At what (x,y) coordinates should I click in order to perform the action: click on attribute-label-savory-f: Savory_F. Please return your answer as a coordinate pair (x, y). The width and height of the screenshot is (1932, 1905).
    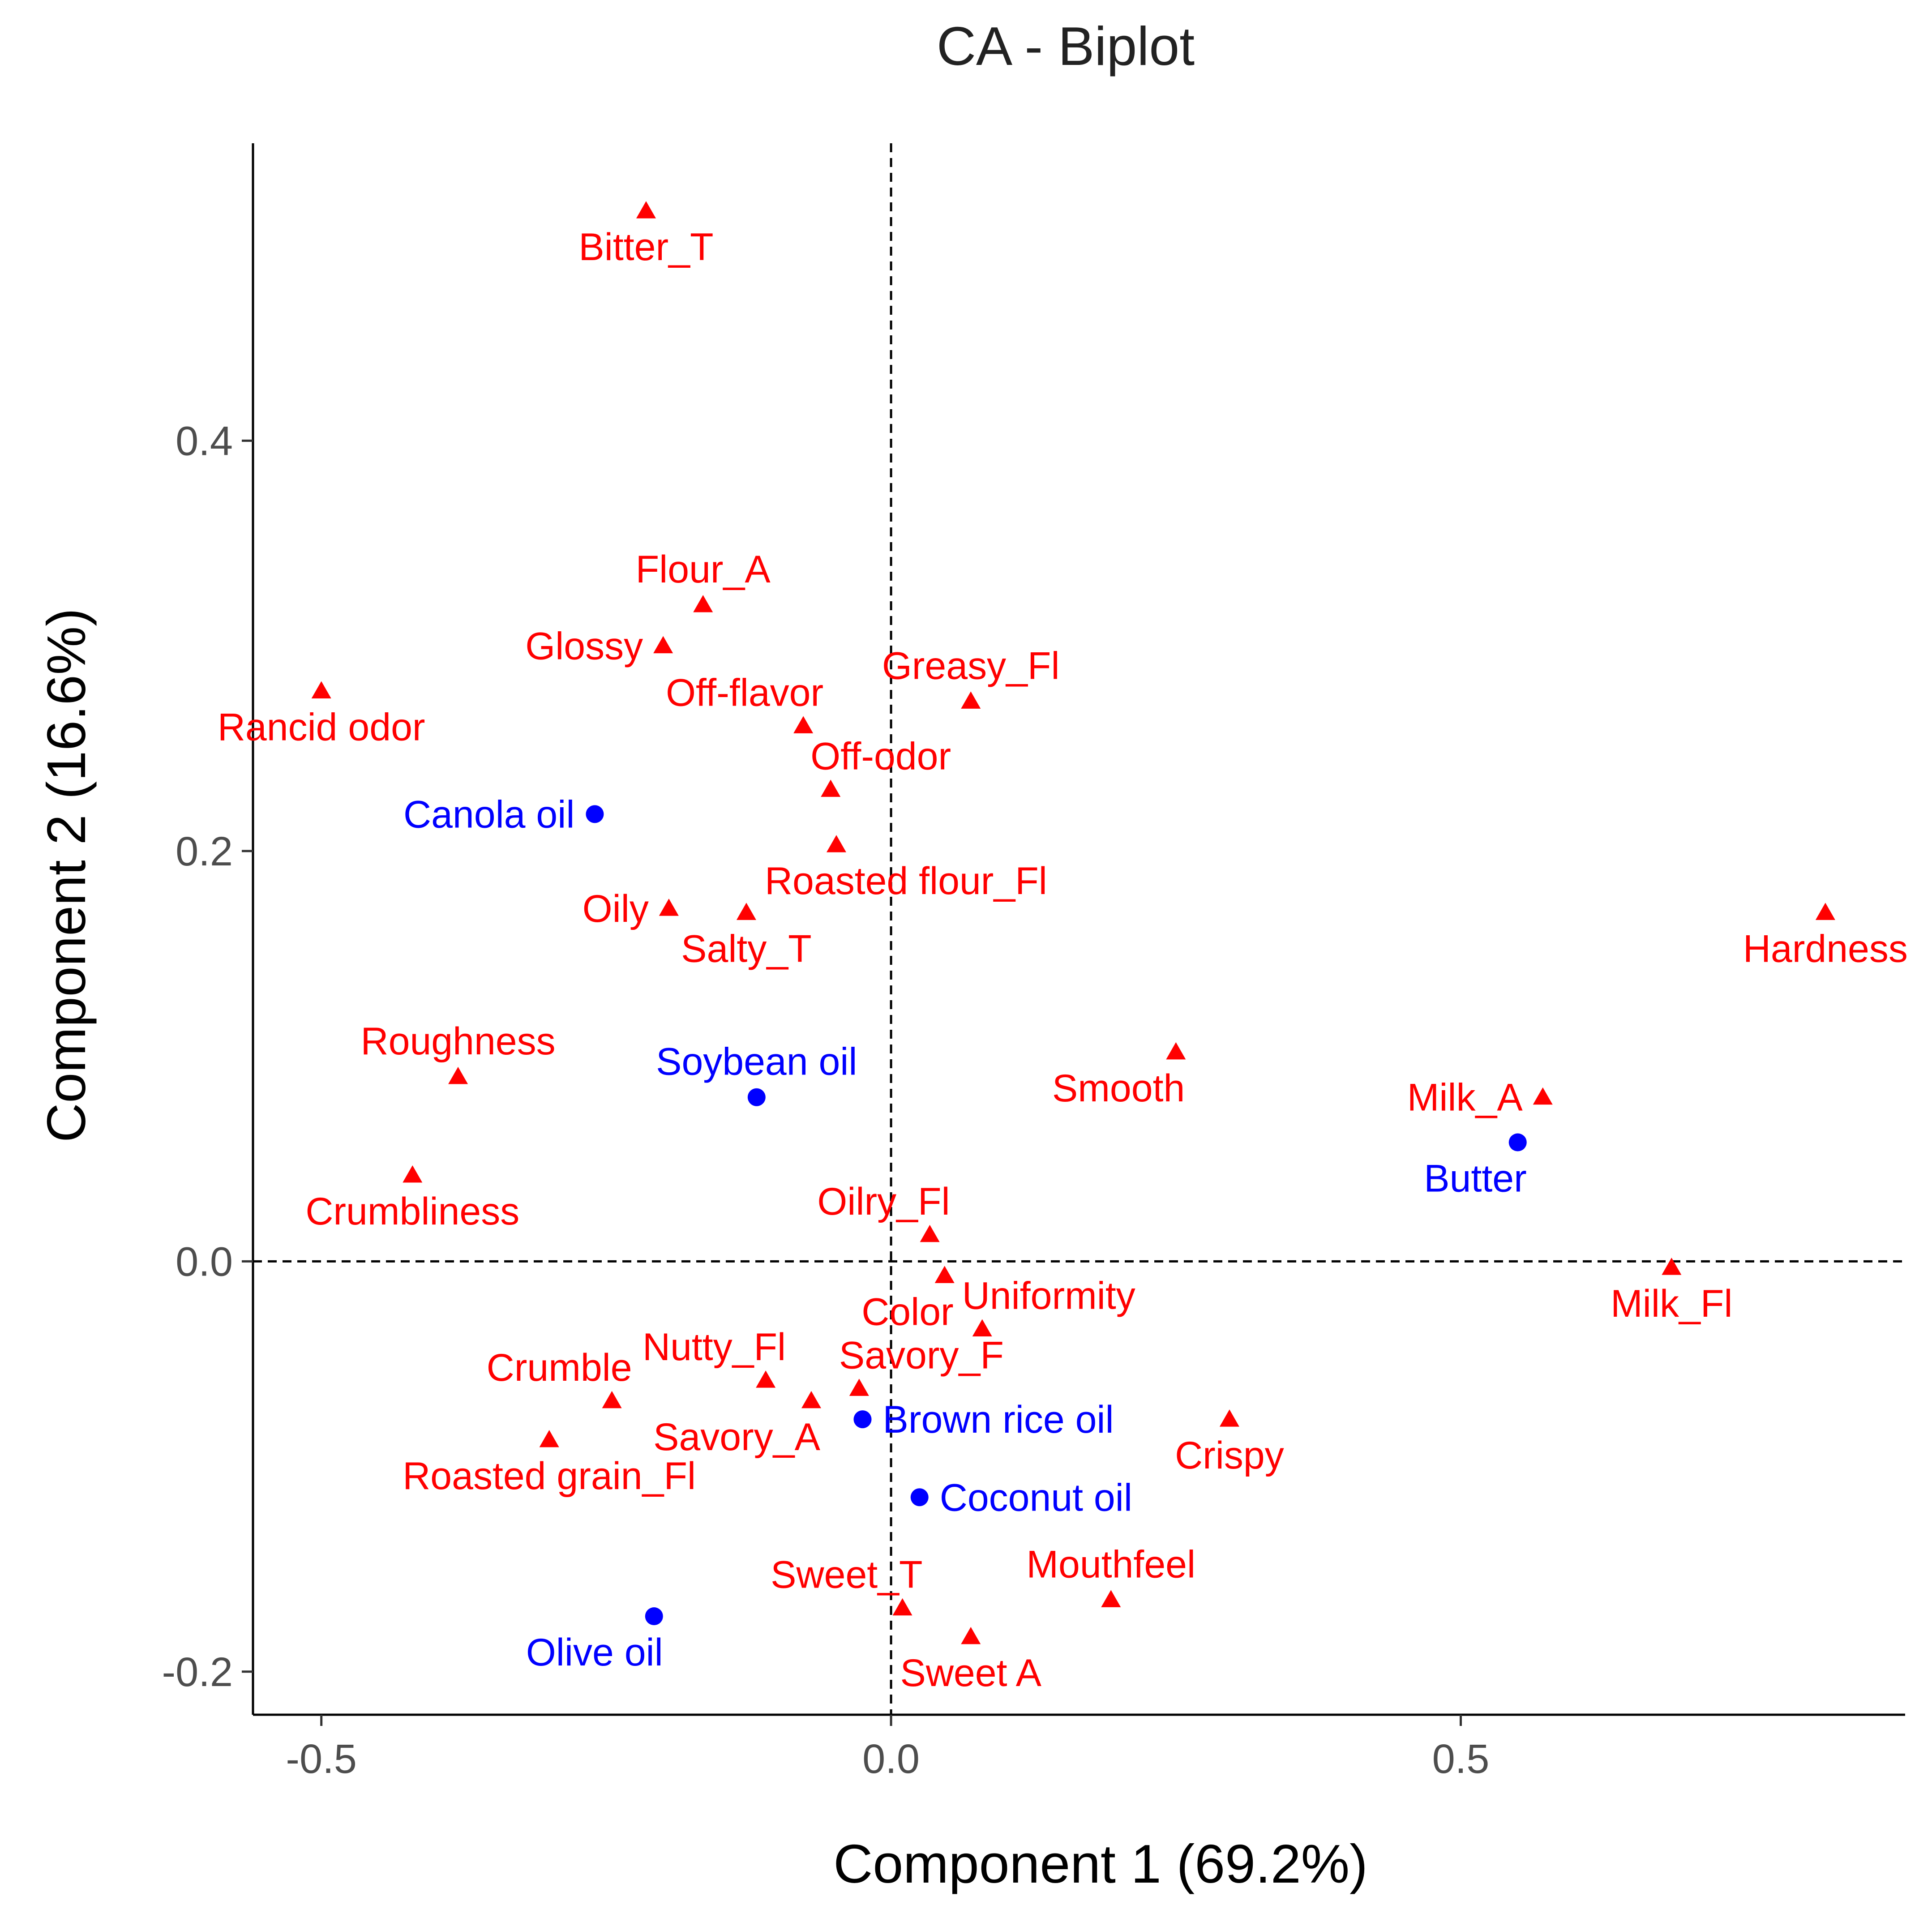
    Looking at the image, I should click on (921, 1355).